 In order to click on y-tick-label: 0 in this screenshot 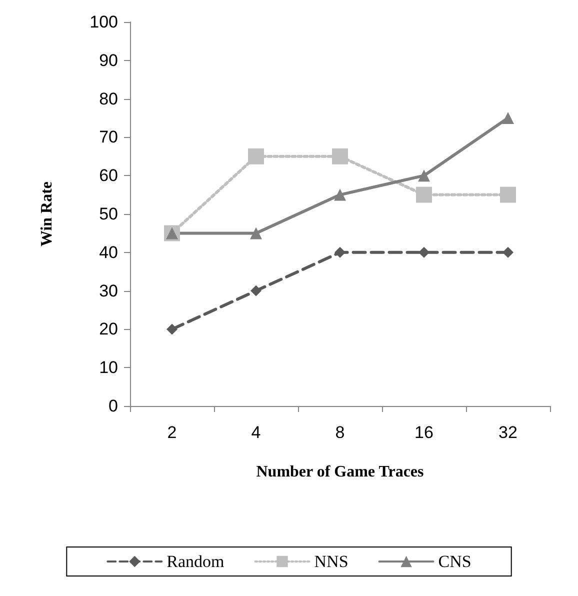, I will do `click(113, 406)`.